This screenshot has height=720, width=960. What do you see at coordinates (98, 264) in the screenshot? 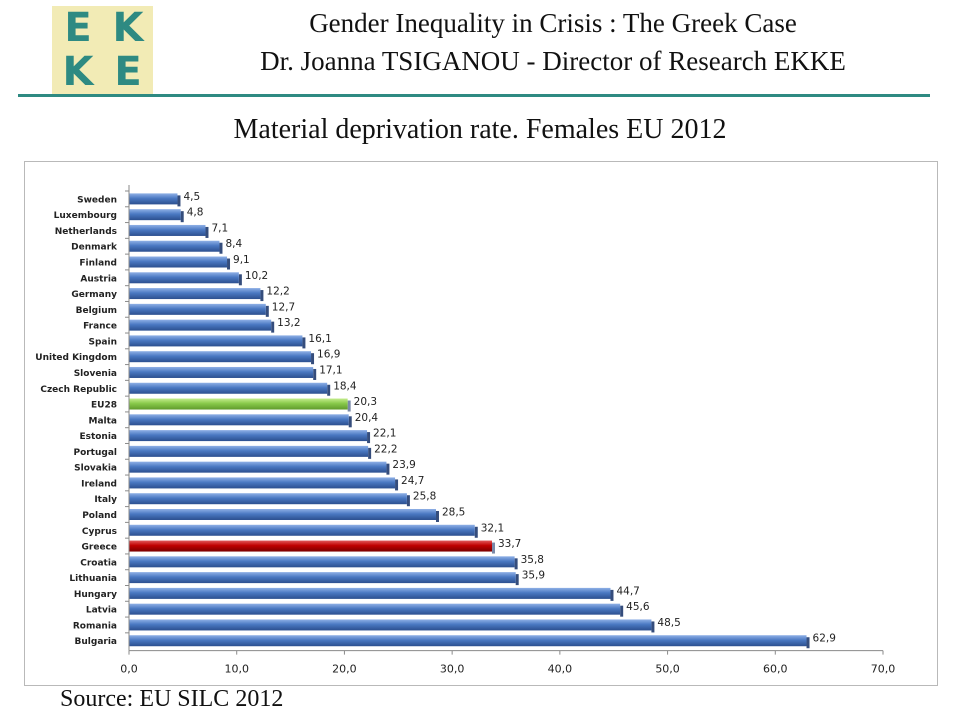
I see `category-label: Finland` at bounding box center [98, 264].